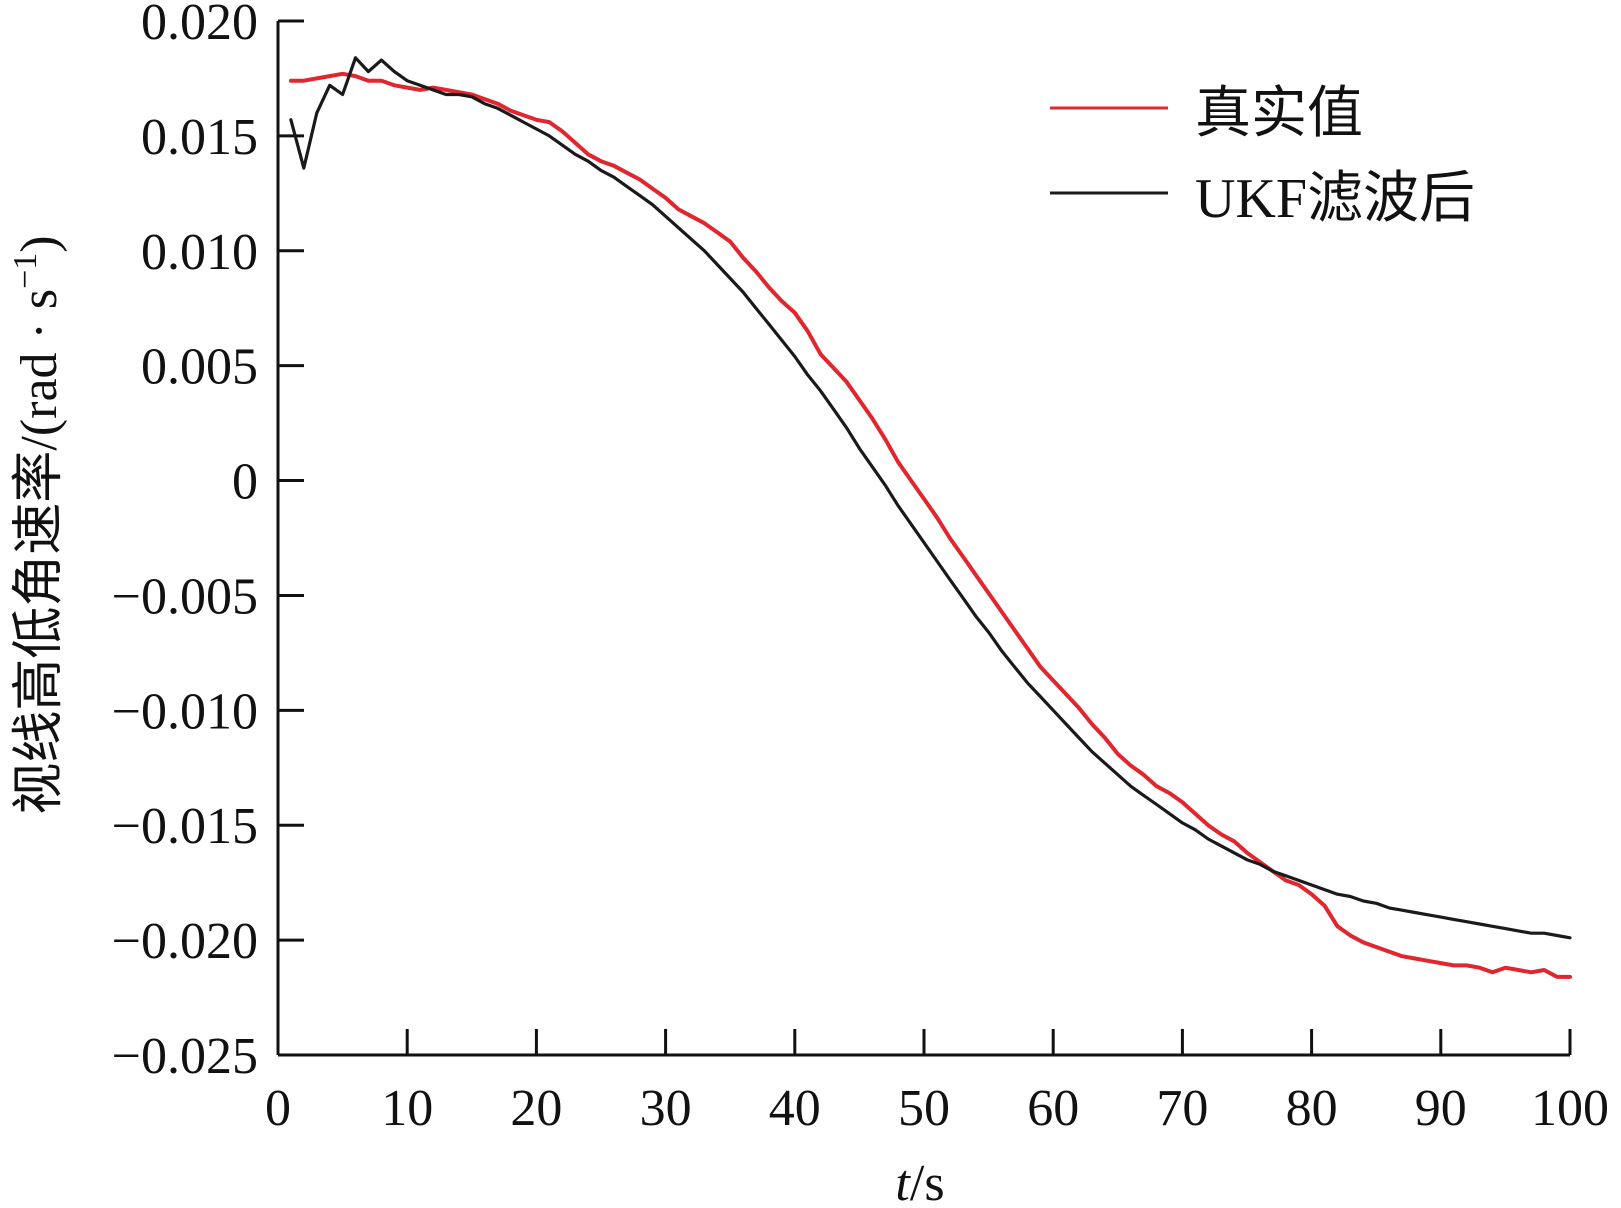 This screenshot has width=1621, height=1208. I want to click on y-axis-title-superscript: −1, so click(25, 271).